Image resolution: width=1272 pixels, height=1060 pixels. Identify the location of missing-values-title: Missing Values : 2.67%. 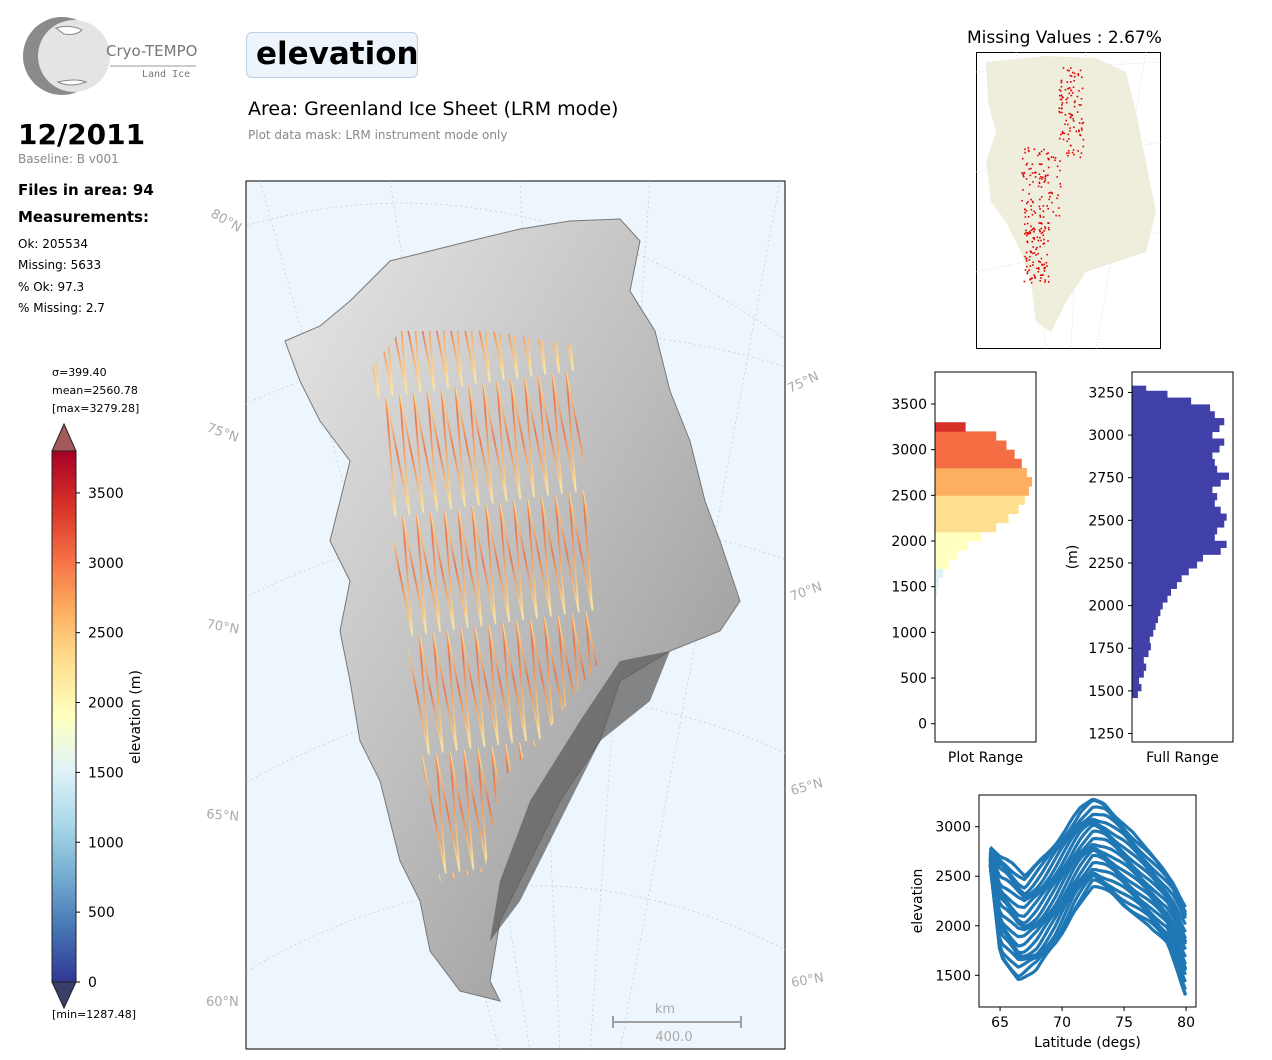
(1064, 38).